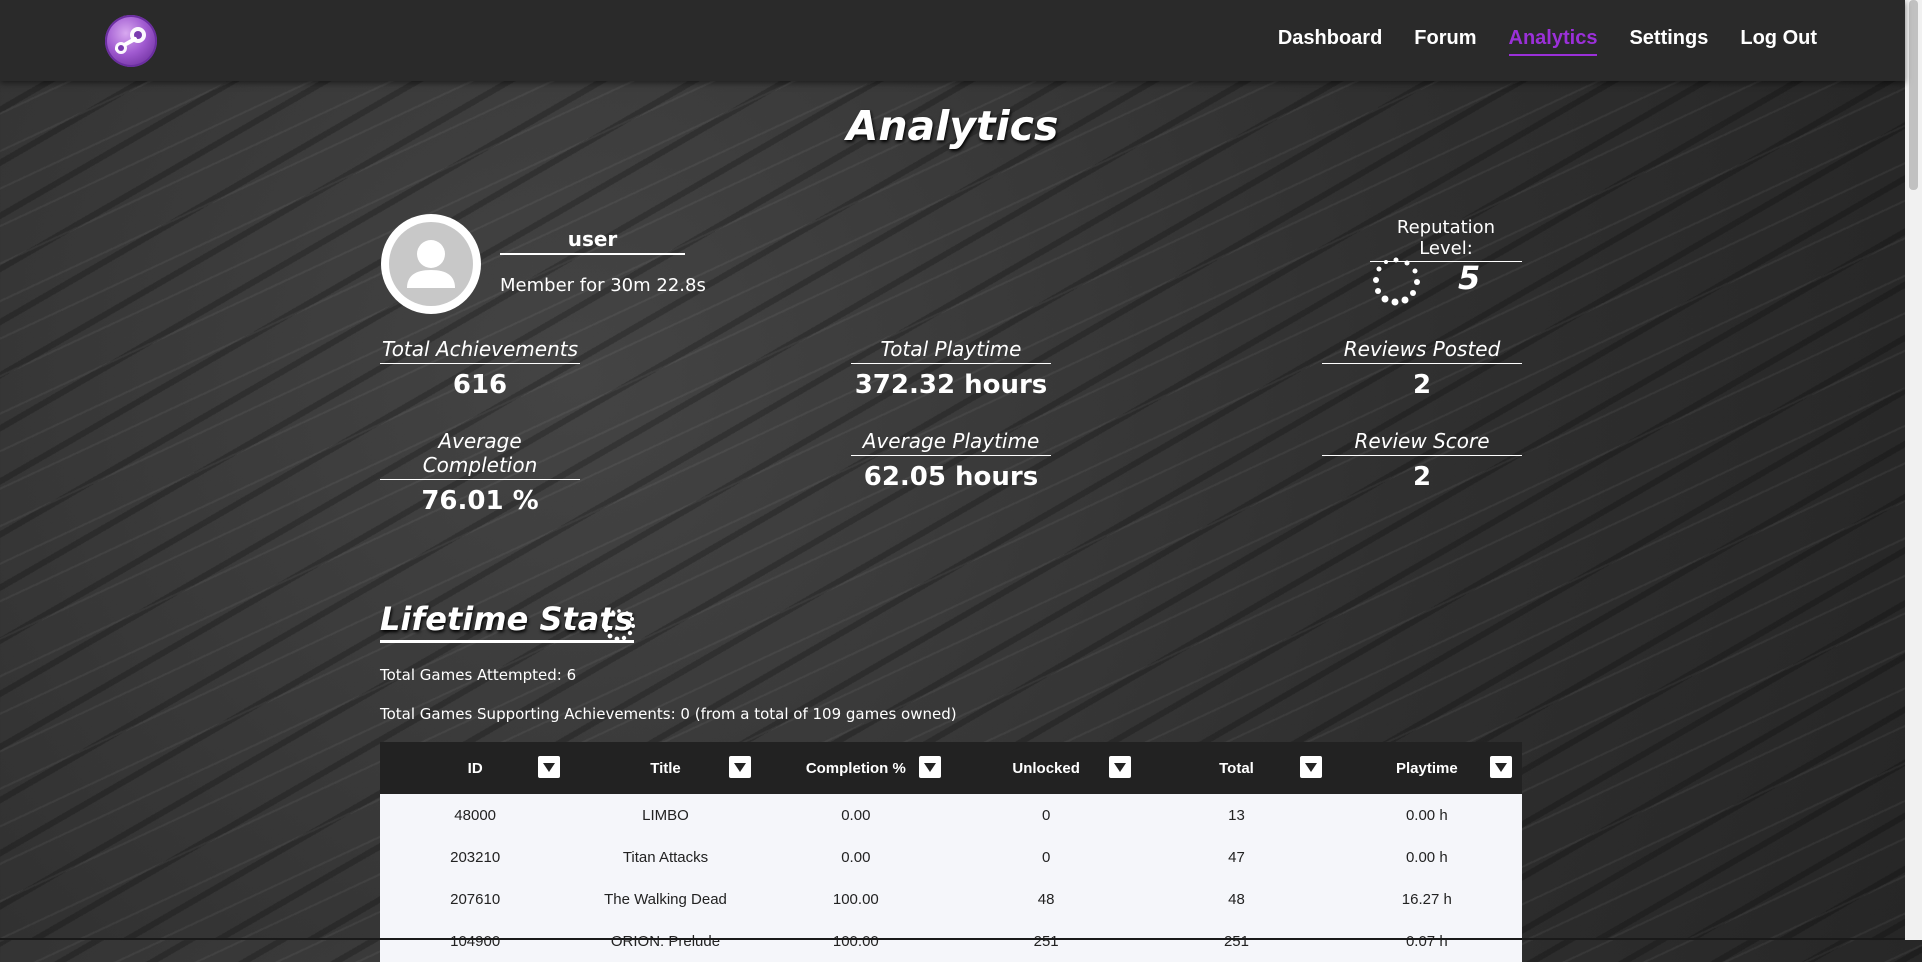  I want to click on column-header: Playtime, so click(1426, 768).